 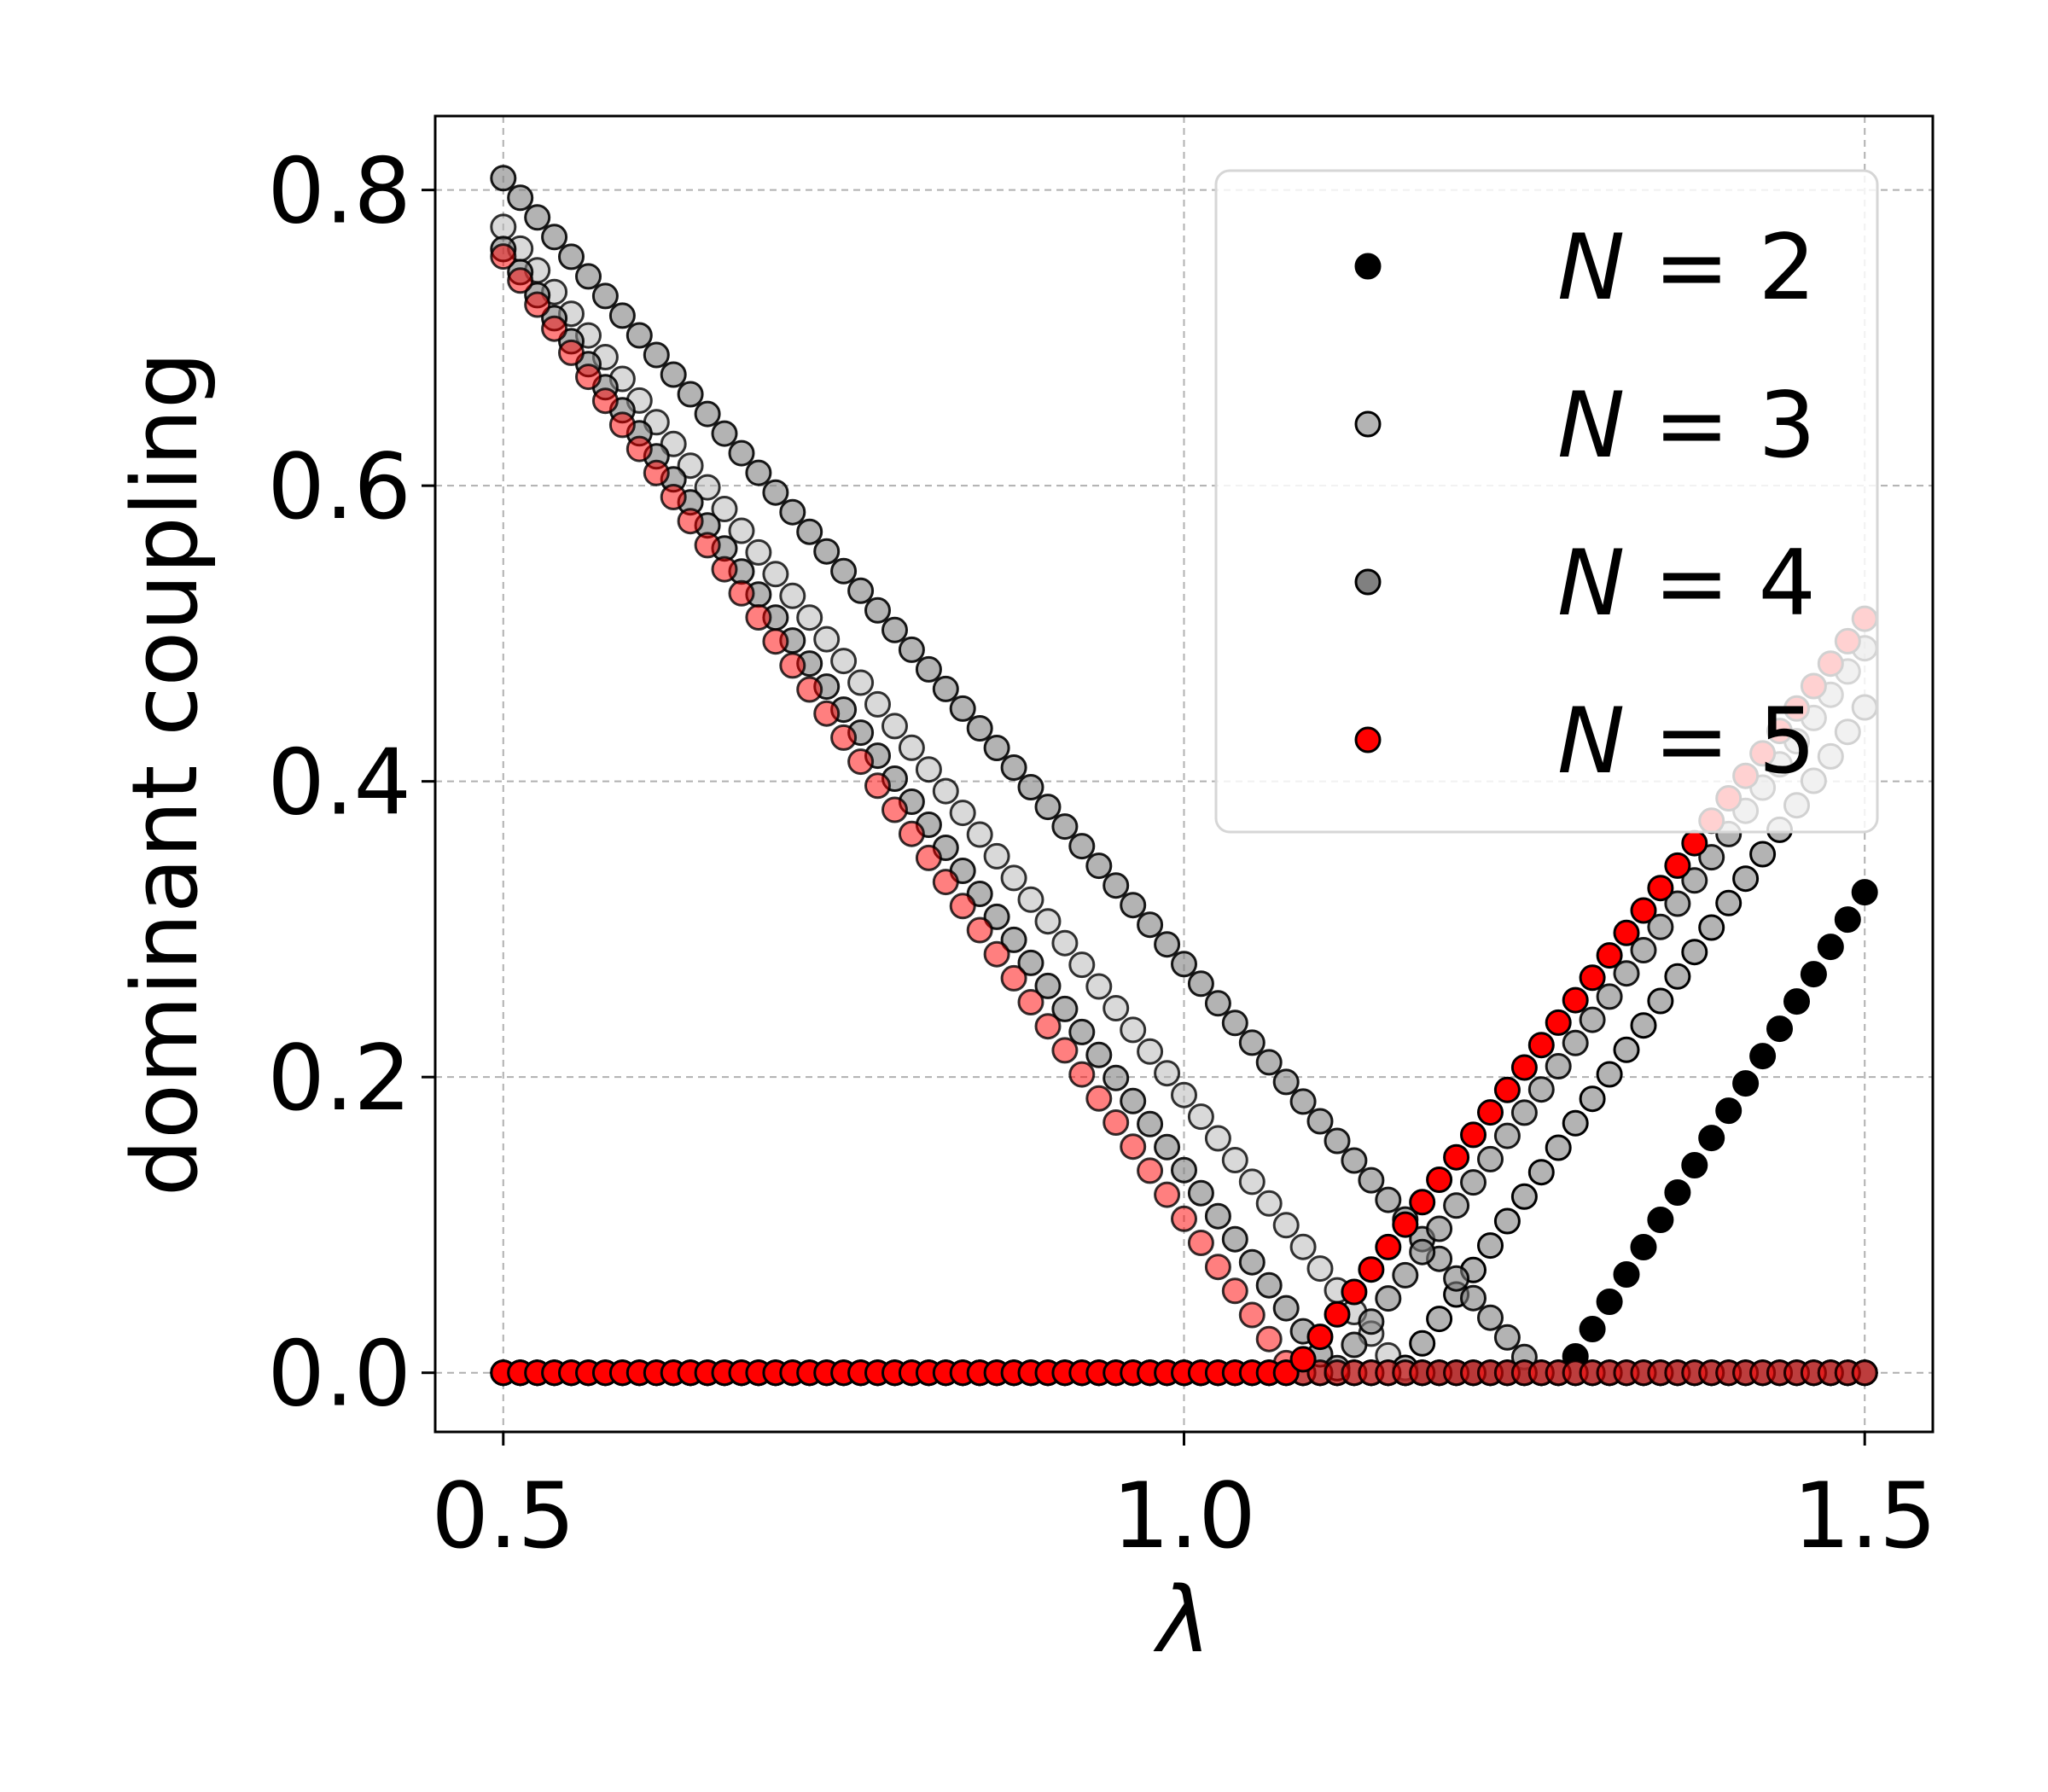 What do you see at coordinates (339, 782) in the screenshot?
I see `y-tick-label: 0.4` at bounding box center [339, 782].